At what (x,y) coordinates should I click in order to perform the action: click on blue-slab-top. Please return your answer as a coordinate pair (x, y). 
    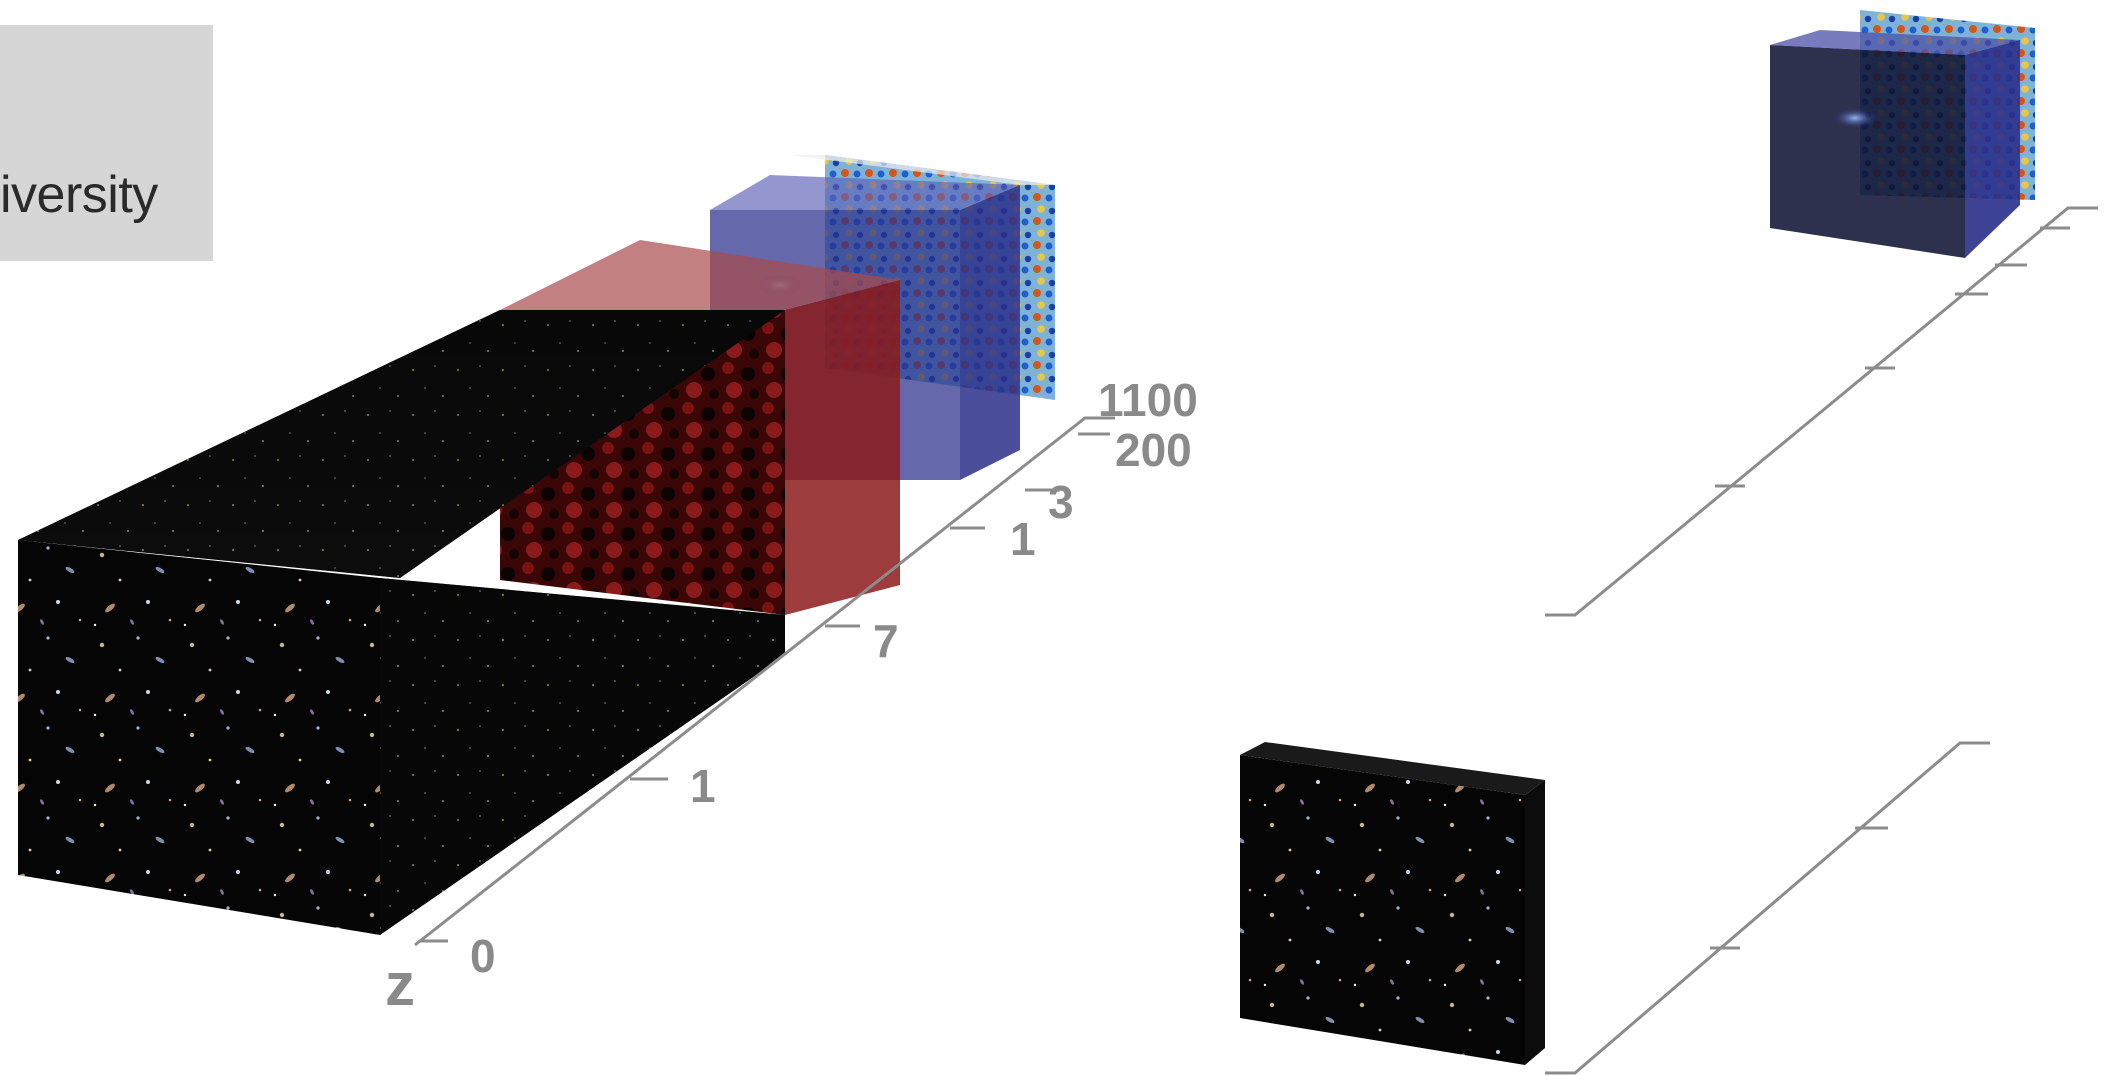
    Looking at the image, I should click on (865, 192).